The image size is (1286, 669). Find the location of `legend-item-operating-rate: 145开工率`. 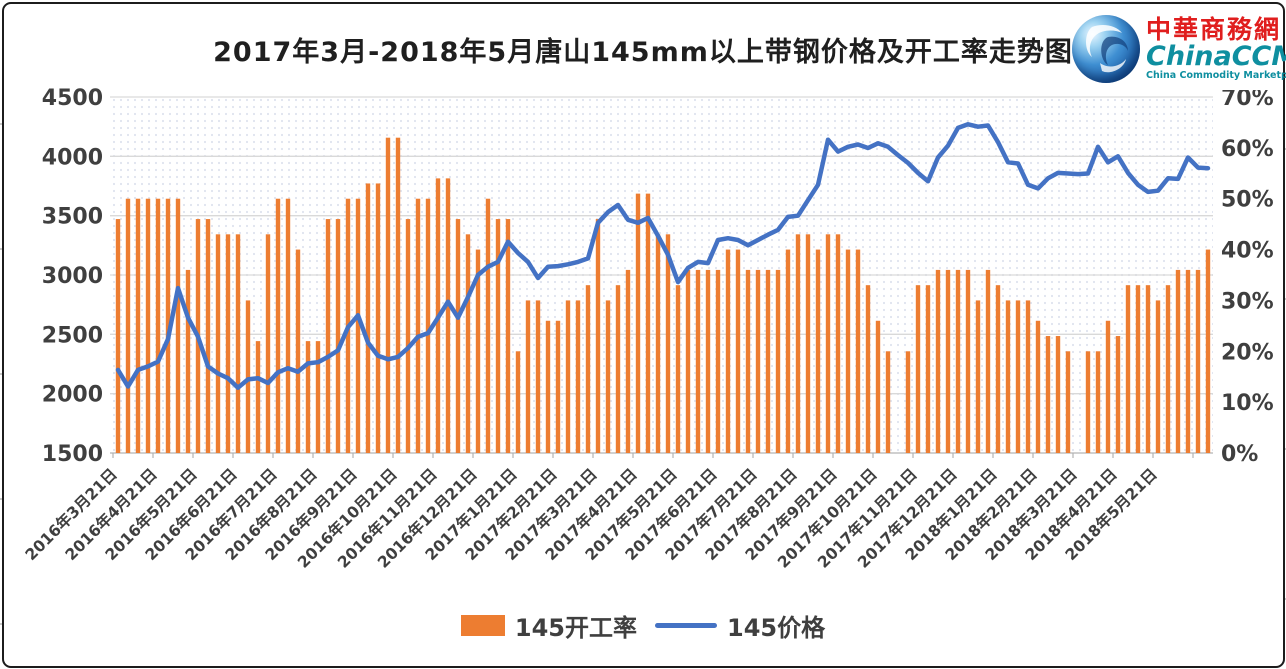

legend-item-operating-rate: 145开工率 is located at coordinates (548, 625).